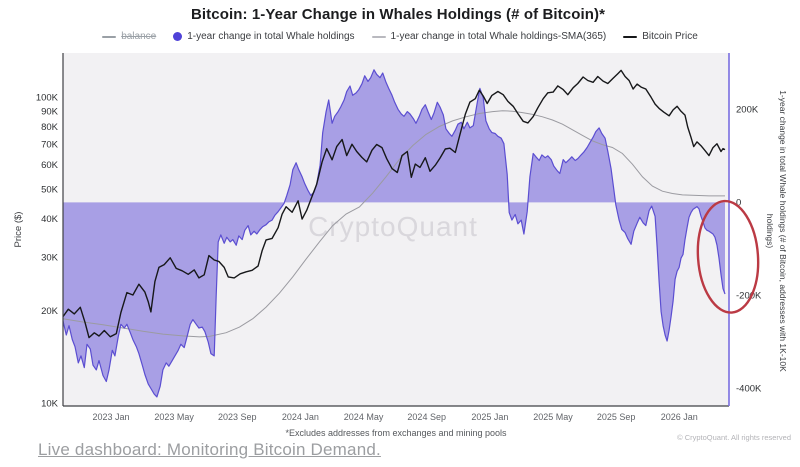 The height and width of the screenshot is (467, 800). Describe the element at coordinates (50, 165) in the screenshot. I see `left-axis-tick-label: 60K` at that location.